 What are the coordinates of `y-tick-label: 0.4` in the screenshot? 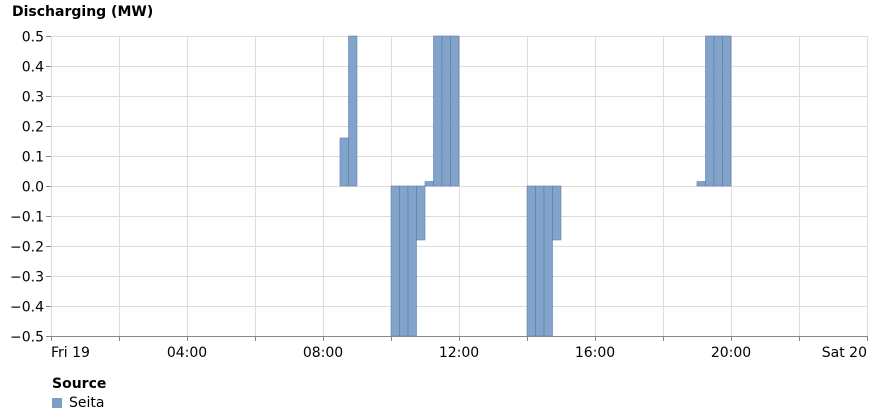 It's located at (33, 68).